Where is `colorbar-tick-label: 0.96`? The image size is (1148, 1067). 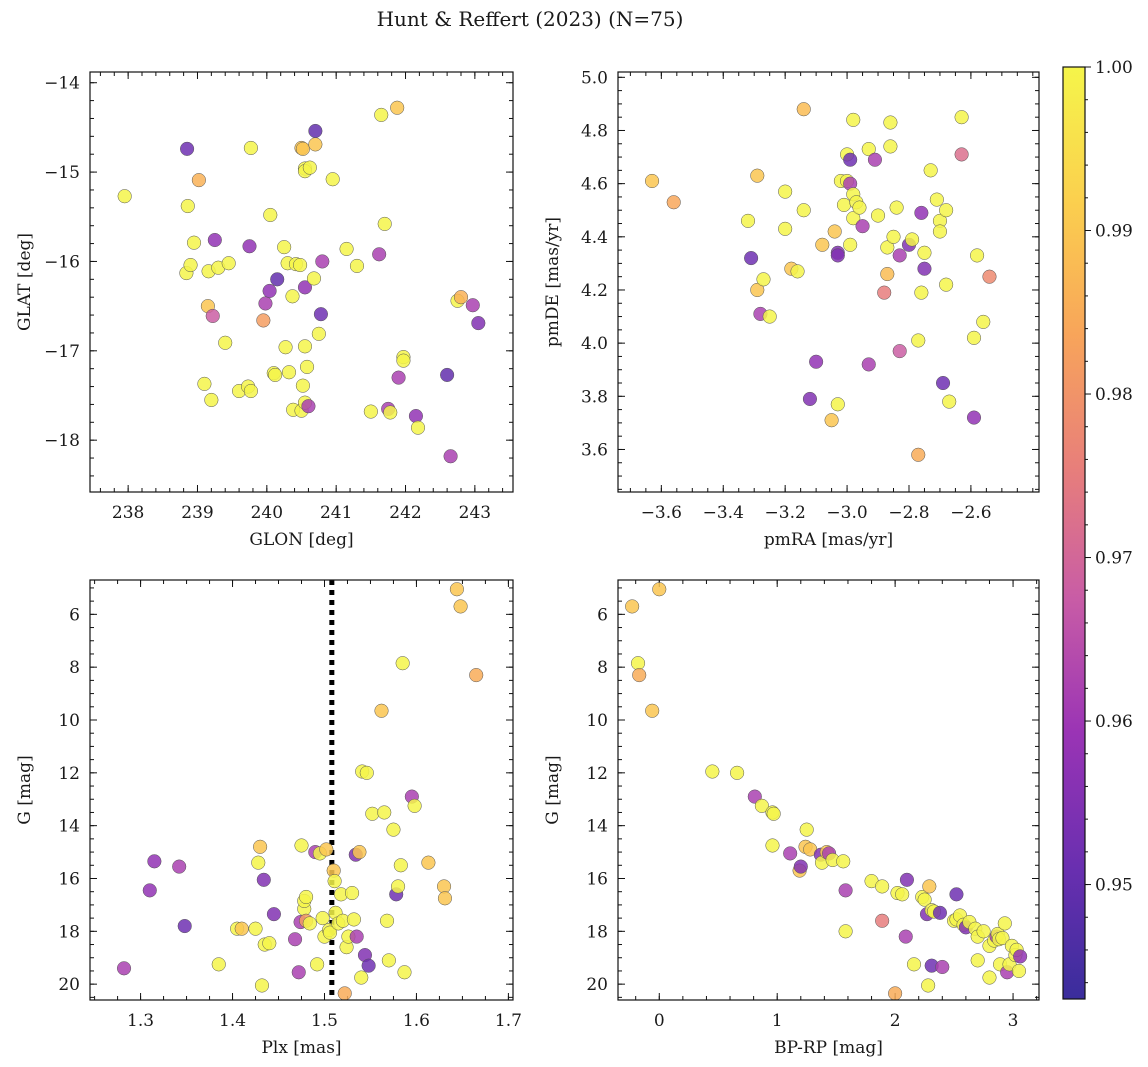
colorbar-tick-label: 0.96 is located at coordinates (1114, 722).